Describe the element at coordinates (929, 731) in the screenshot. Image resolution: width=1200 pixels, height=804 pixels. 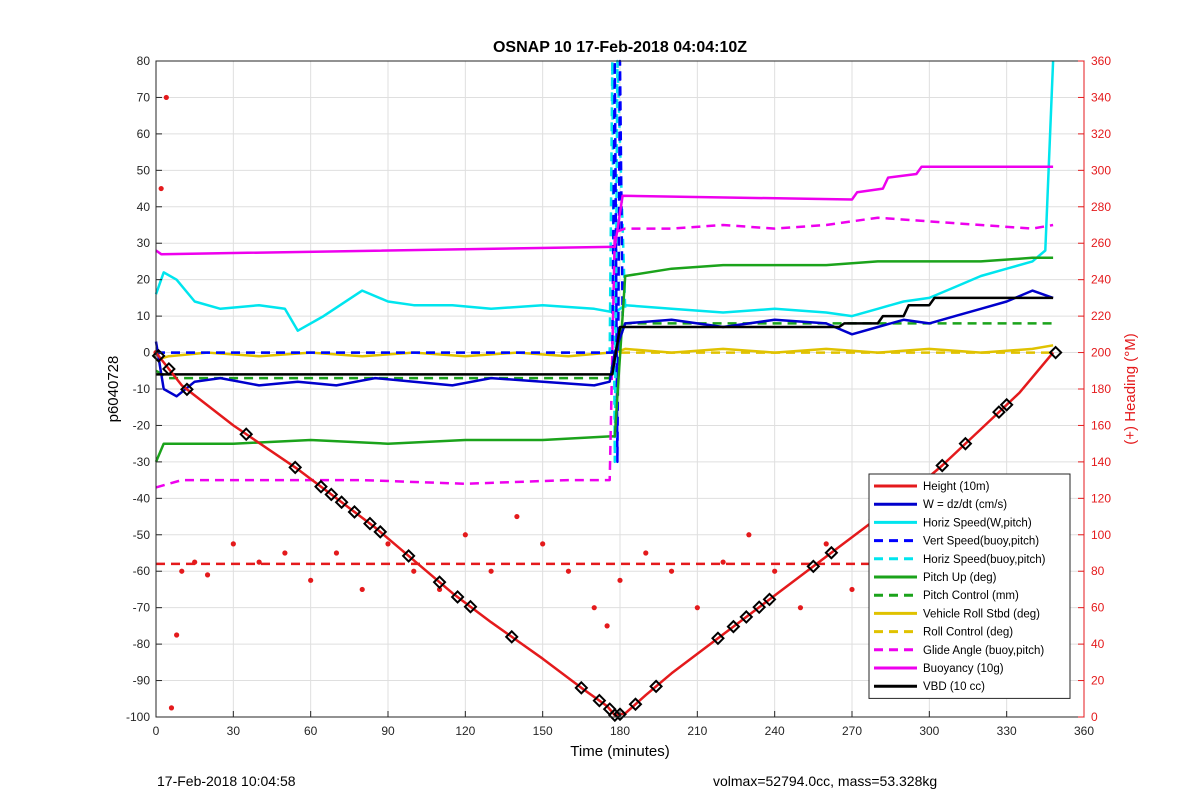
I see `x-tick-label: 300` at that location.